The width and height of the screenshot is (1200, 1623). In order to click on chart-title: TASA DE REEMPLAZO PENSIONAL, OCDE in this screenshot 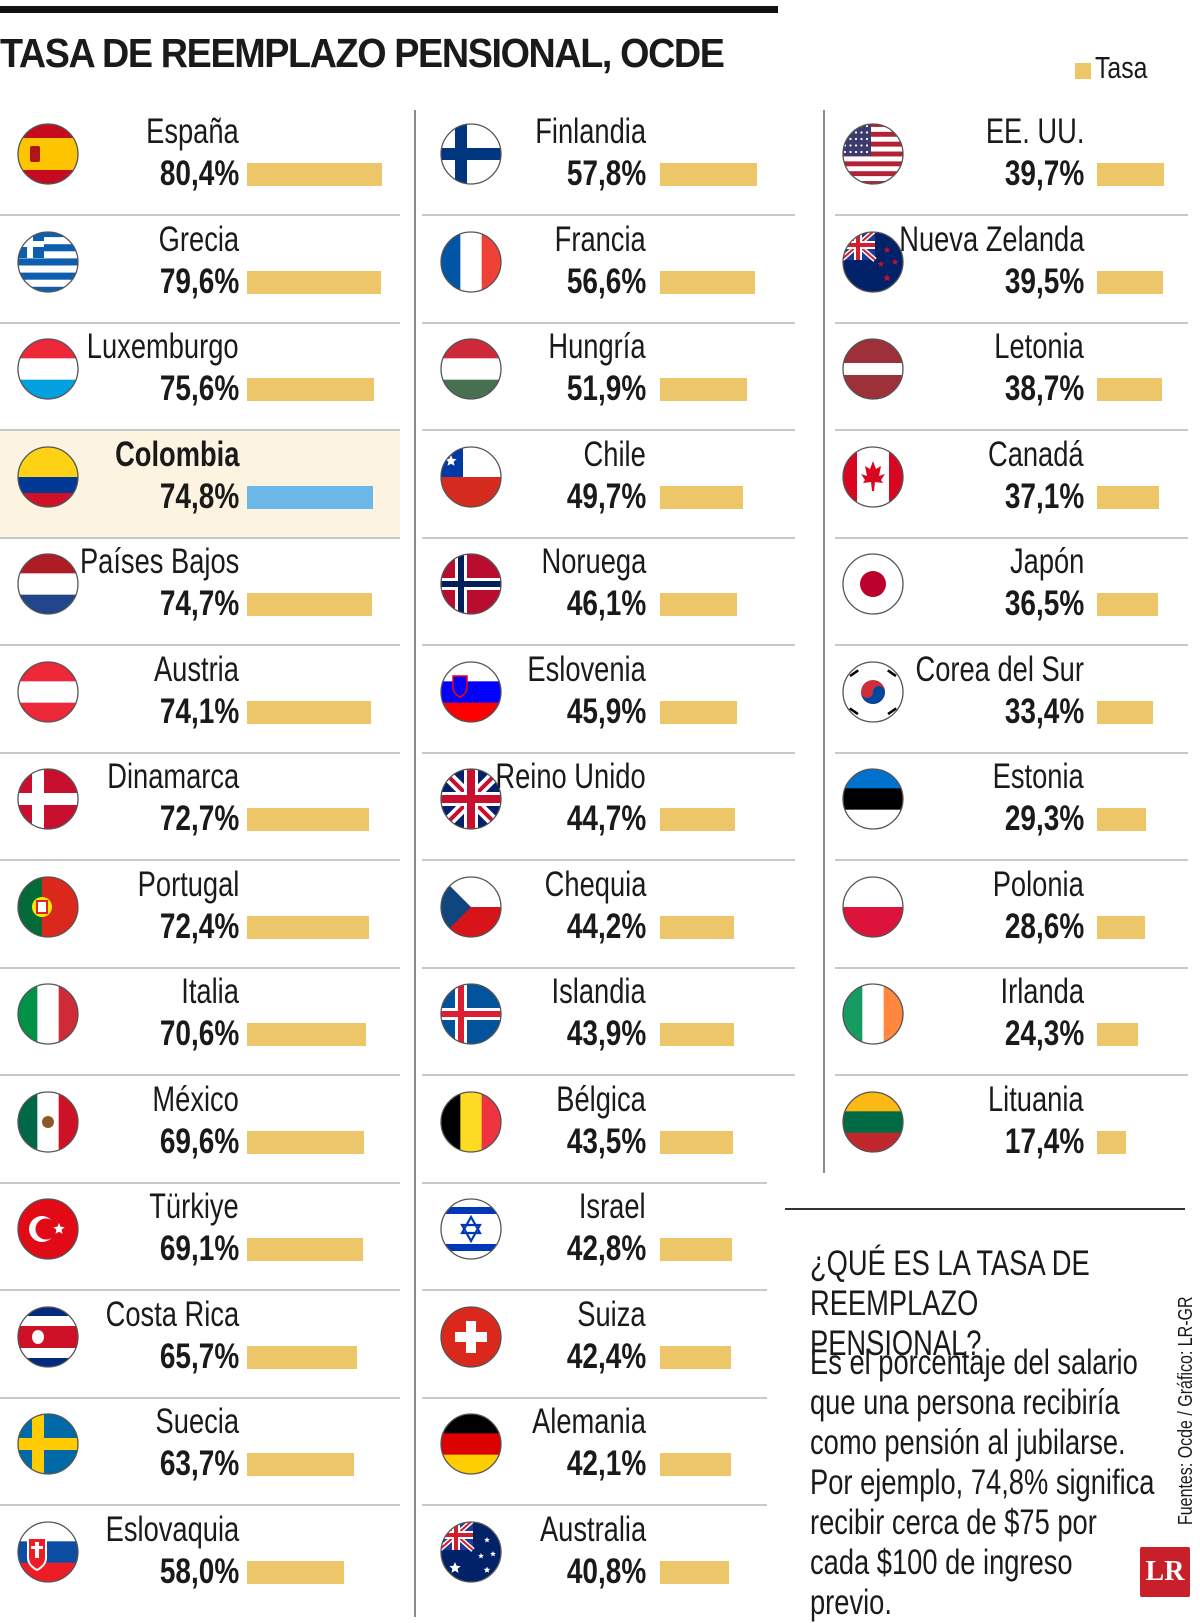, I will do `click(362, 53)`.